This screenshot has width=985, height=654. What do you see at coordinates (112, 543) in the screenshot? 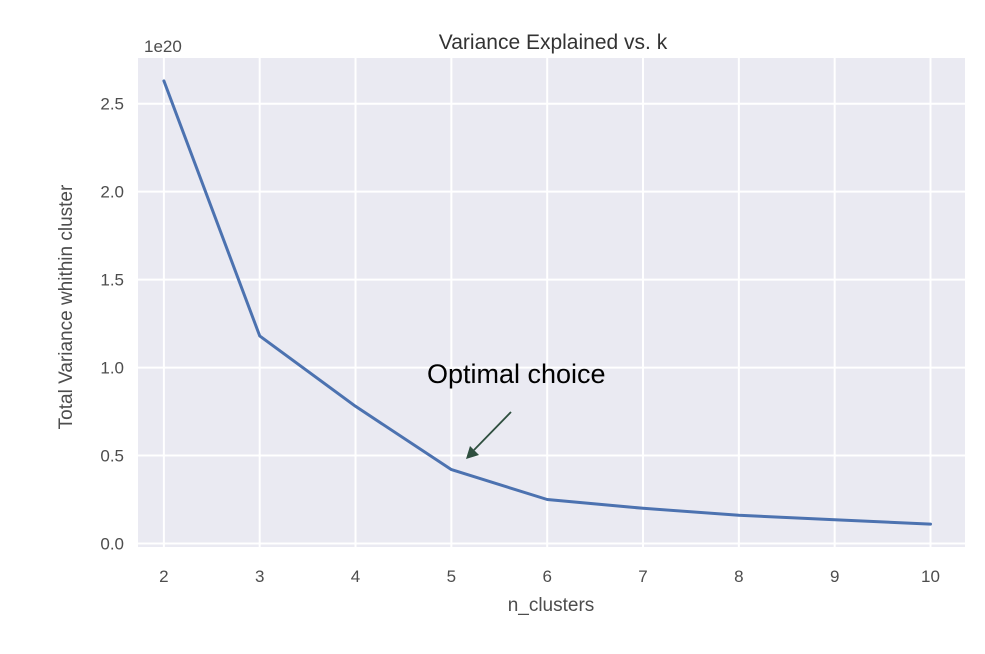
I see `y-tick-label: 0.0` at bounding box center [112, 543].